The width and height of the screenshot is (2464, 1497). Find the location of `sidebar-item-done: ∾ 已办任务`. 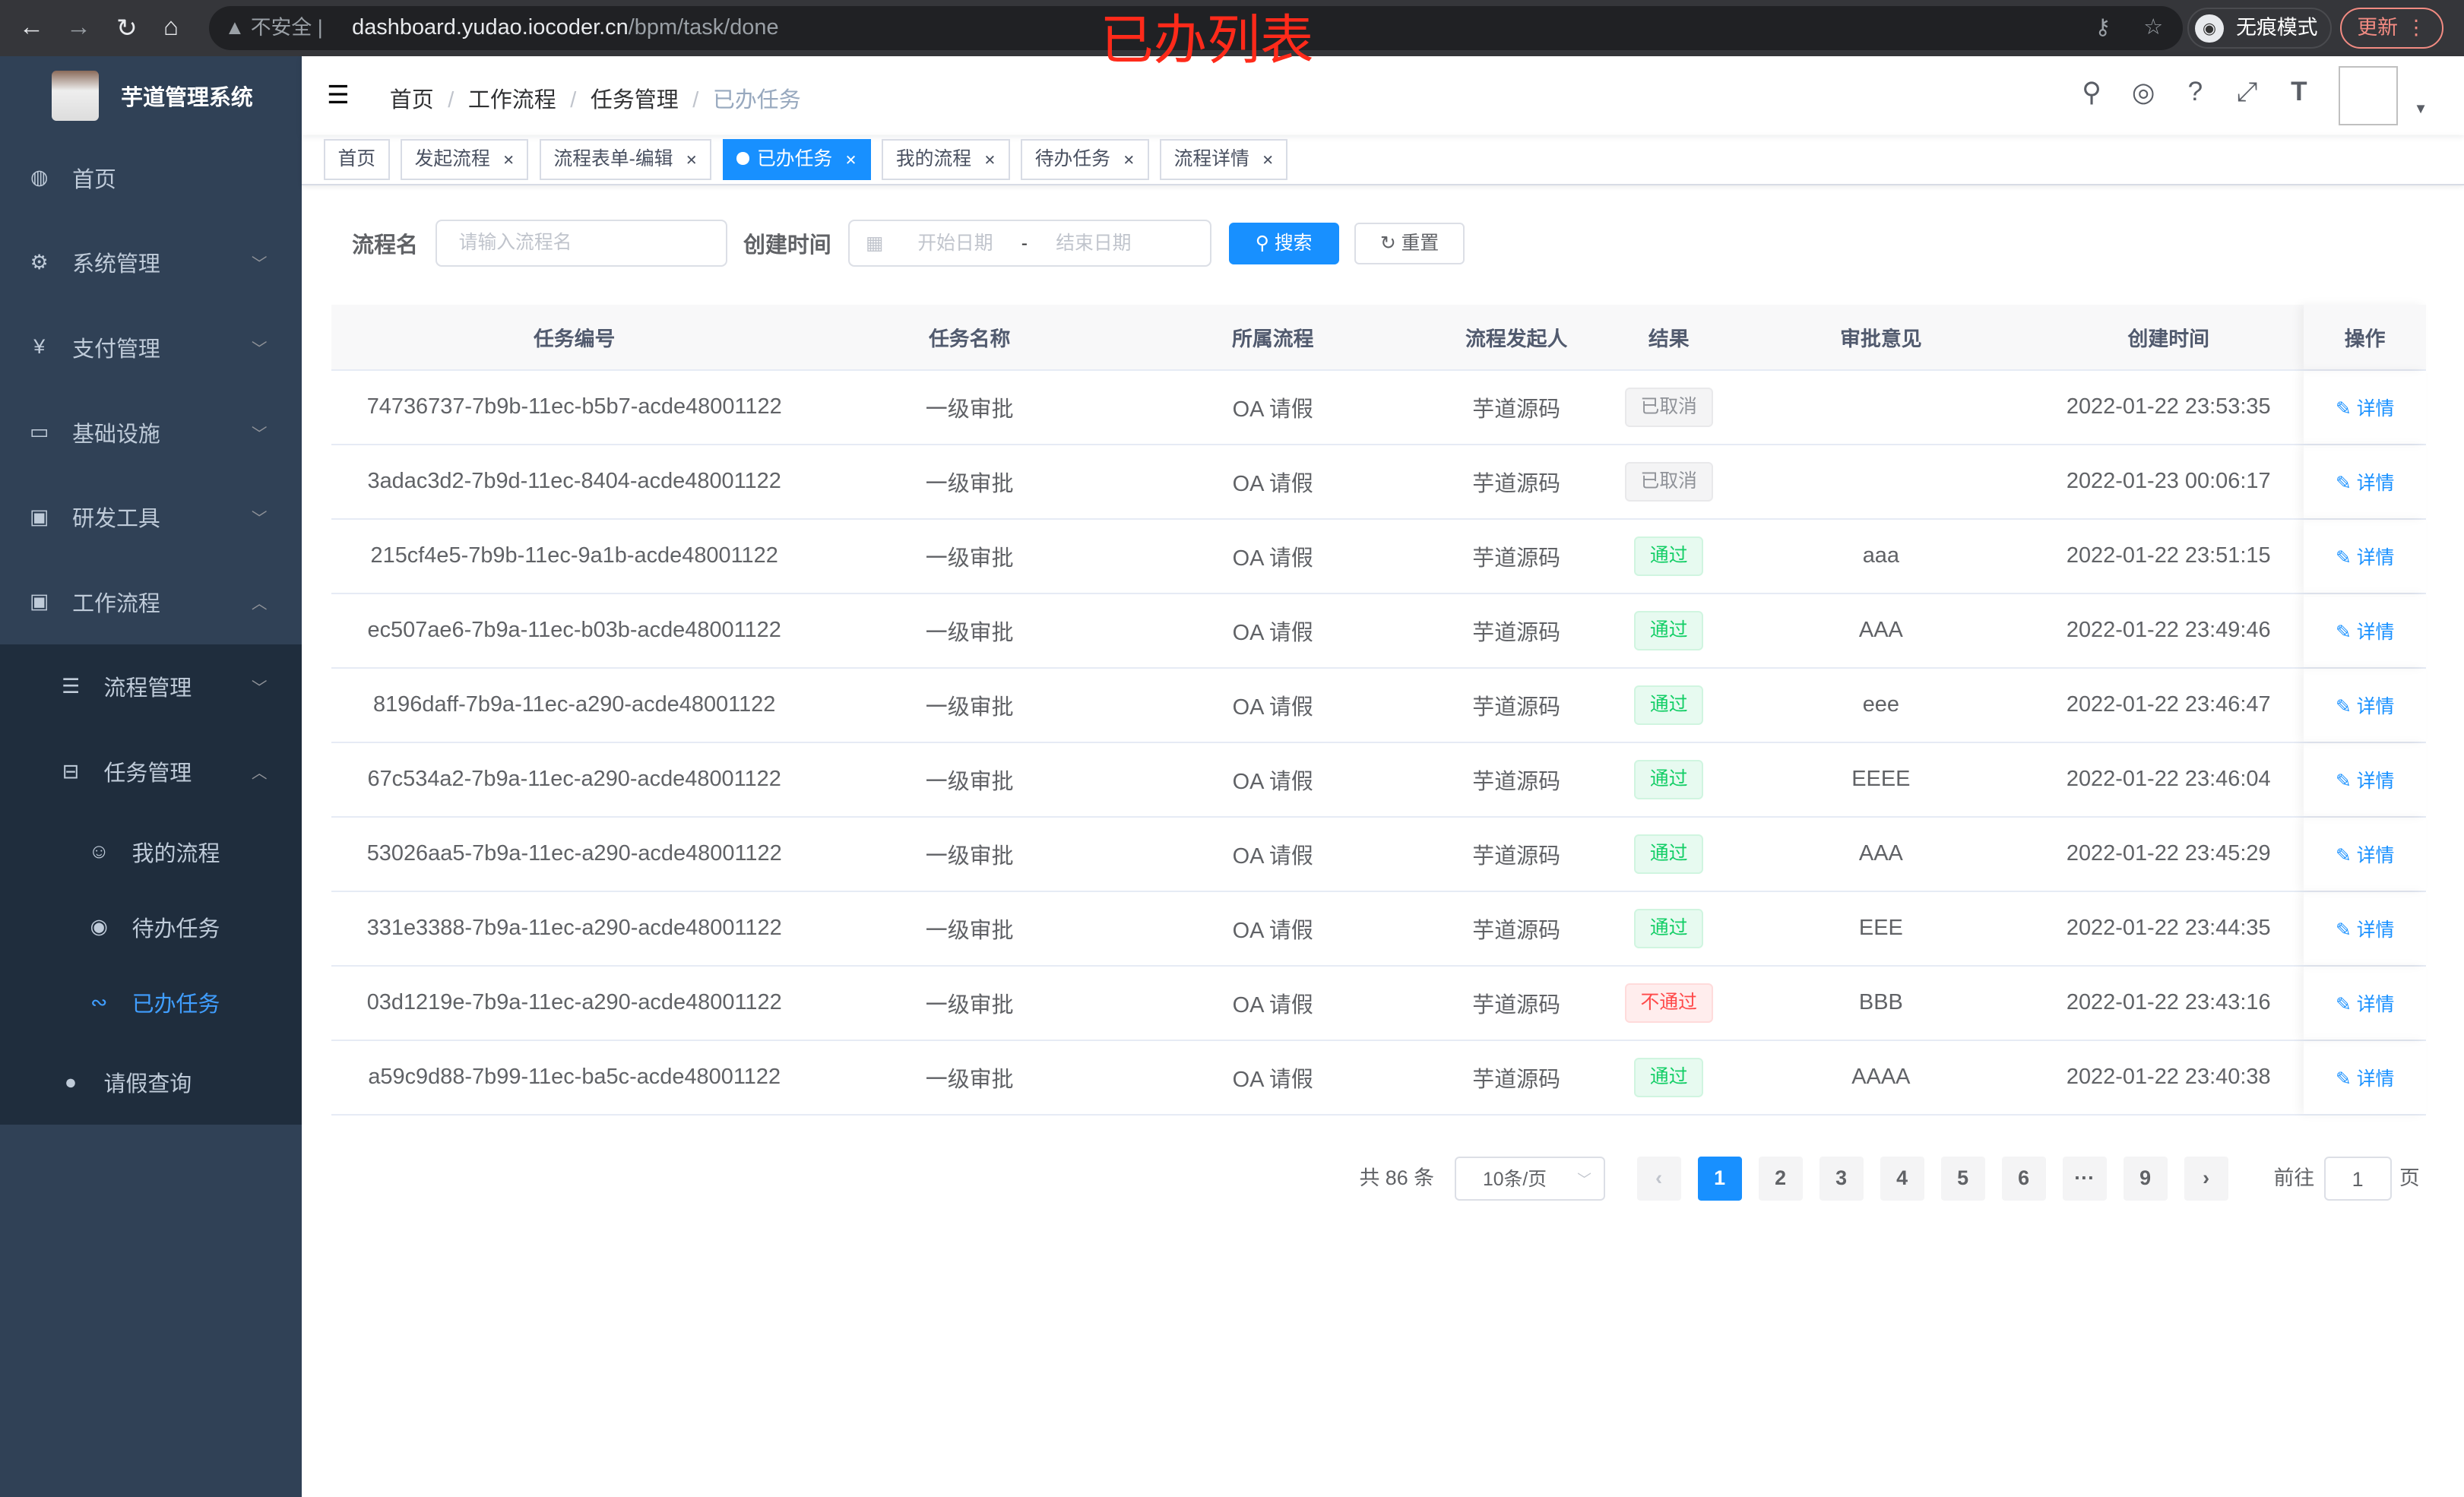

sidebar-item-done: ∾ 已办任务 is located at coordinates (151, 1002).